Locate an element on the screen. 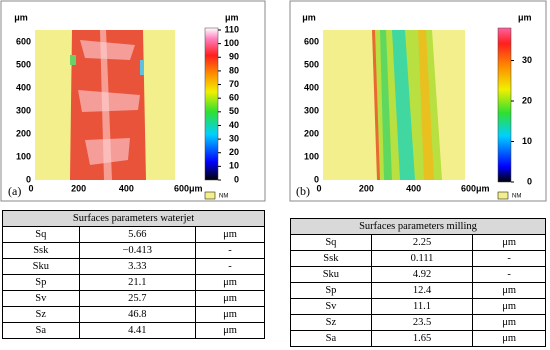  panel-label: (a) is located at coordinates (14, 191).